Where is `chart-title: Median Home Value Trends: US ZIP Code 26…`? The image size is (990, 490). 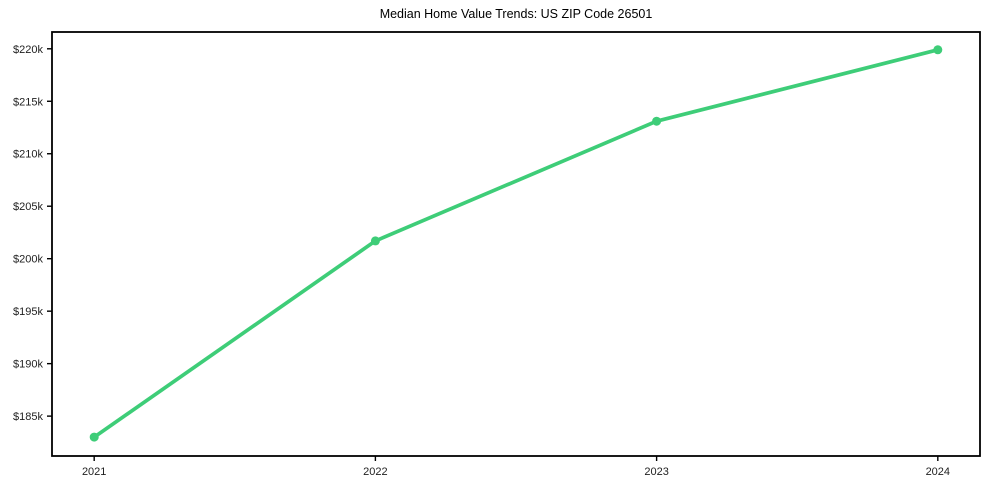 chart-title: Median Home Value Trends: US ZIP Code 26… is located at coordinates (516, 14).